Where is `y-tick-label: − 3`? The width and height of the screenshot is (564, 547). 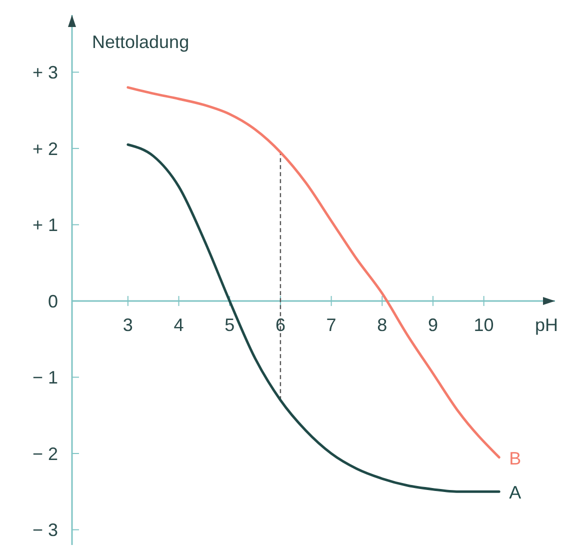 y-tick-label: − 3 is located at coordinates (45, 530).